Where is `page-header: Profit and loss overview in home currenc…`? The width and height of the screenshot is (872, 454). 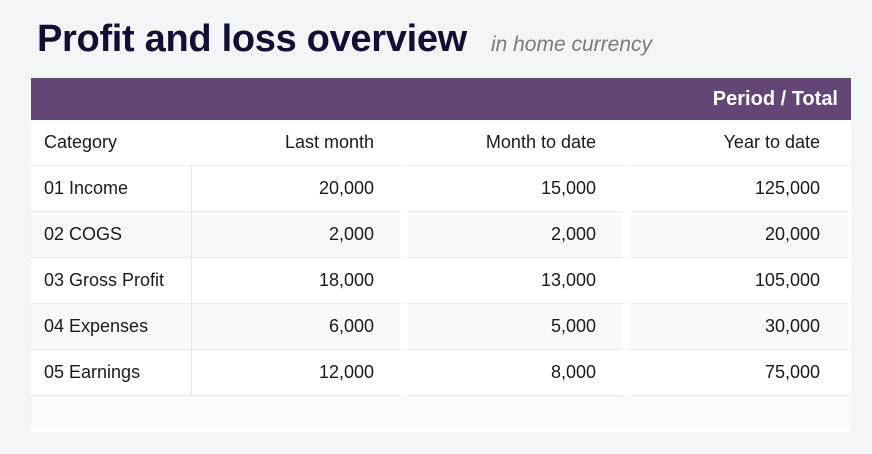 page-header: Profit and loss overview in home currenc… is located at coordinates (344, 39).